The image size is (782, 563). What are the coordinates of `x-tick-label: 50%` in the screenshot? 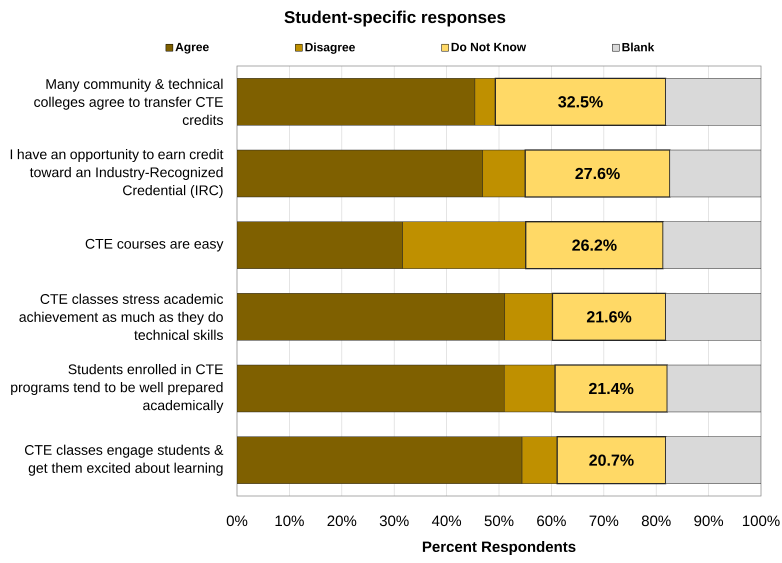 It's located at (499, 521).